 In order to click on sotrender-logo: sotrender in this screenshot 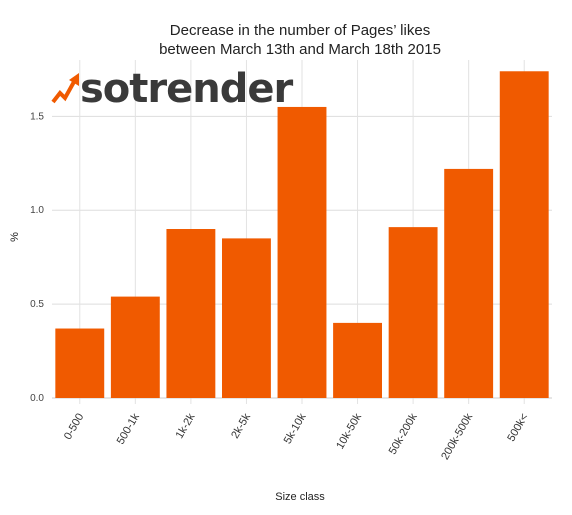, I will do `click(173, 89)`.